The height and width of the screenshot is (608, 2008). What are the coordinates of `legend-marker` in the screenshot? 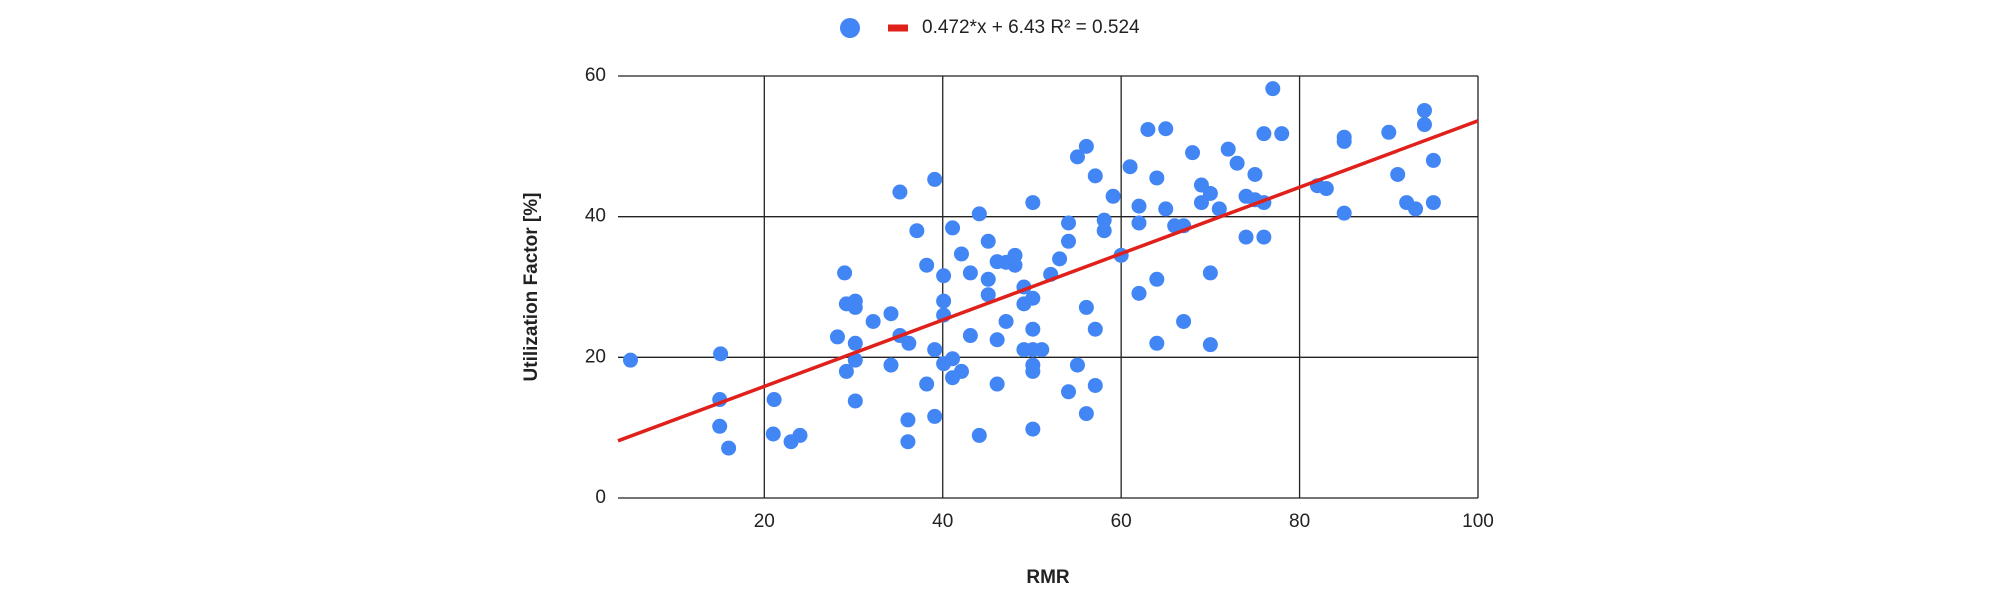 It's located at (850, 28).